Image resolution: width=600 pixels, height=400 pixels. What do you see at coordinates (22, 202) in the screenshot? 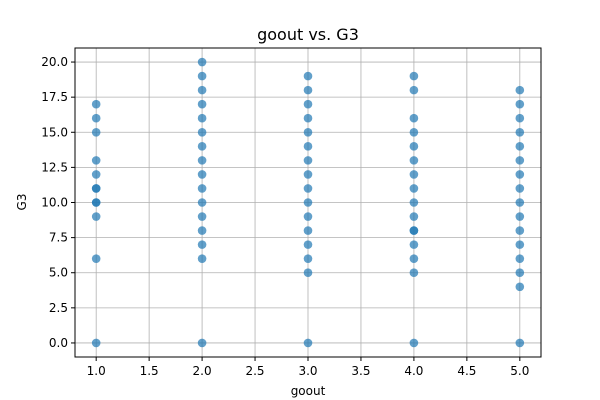
I see `y-axis-label: G3` at bounding box center [22, 202].